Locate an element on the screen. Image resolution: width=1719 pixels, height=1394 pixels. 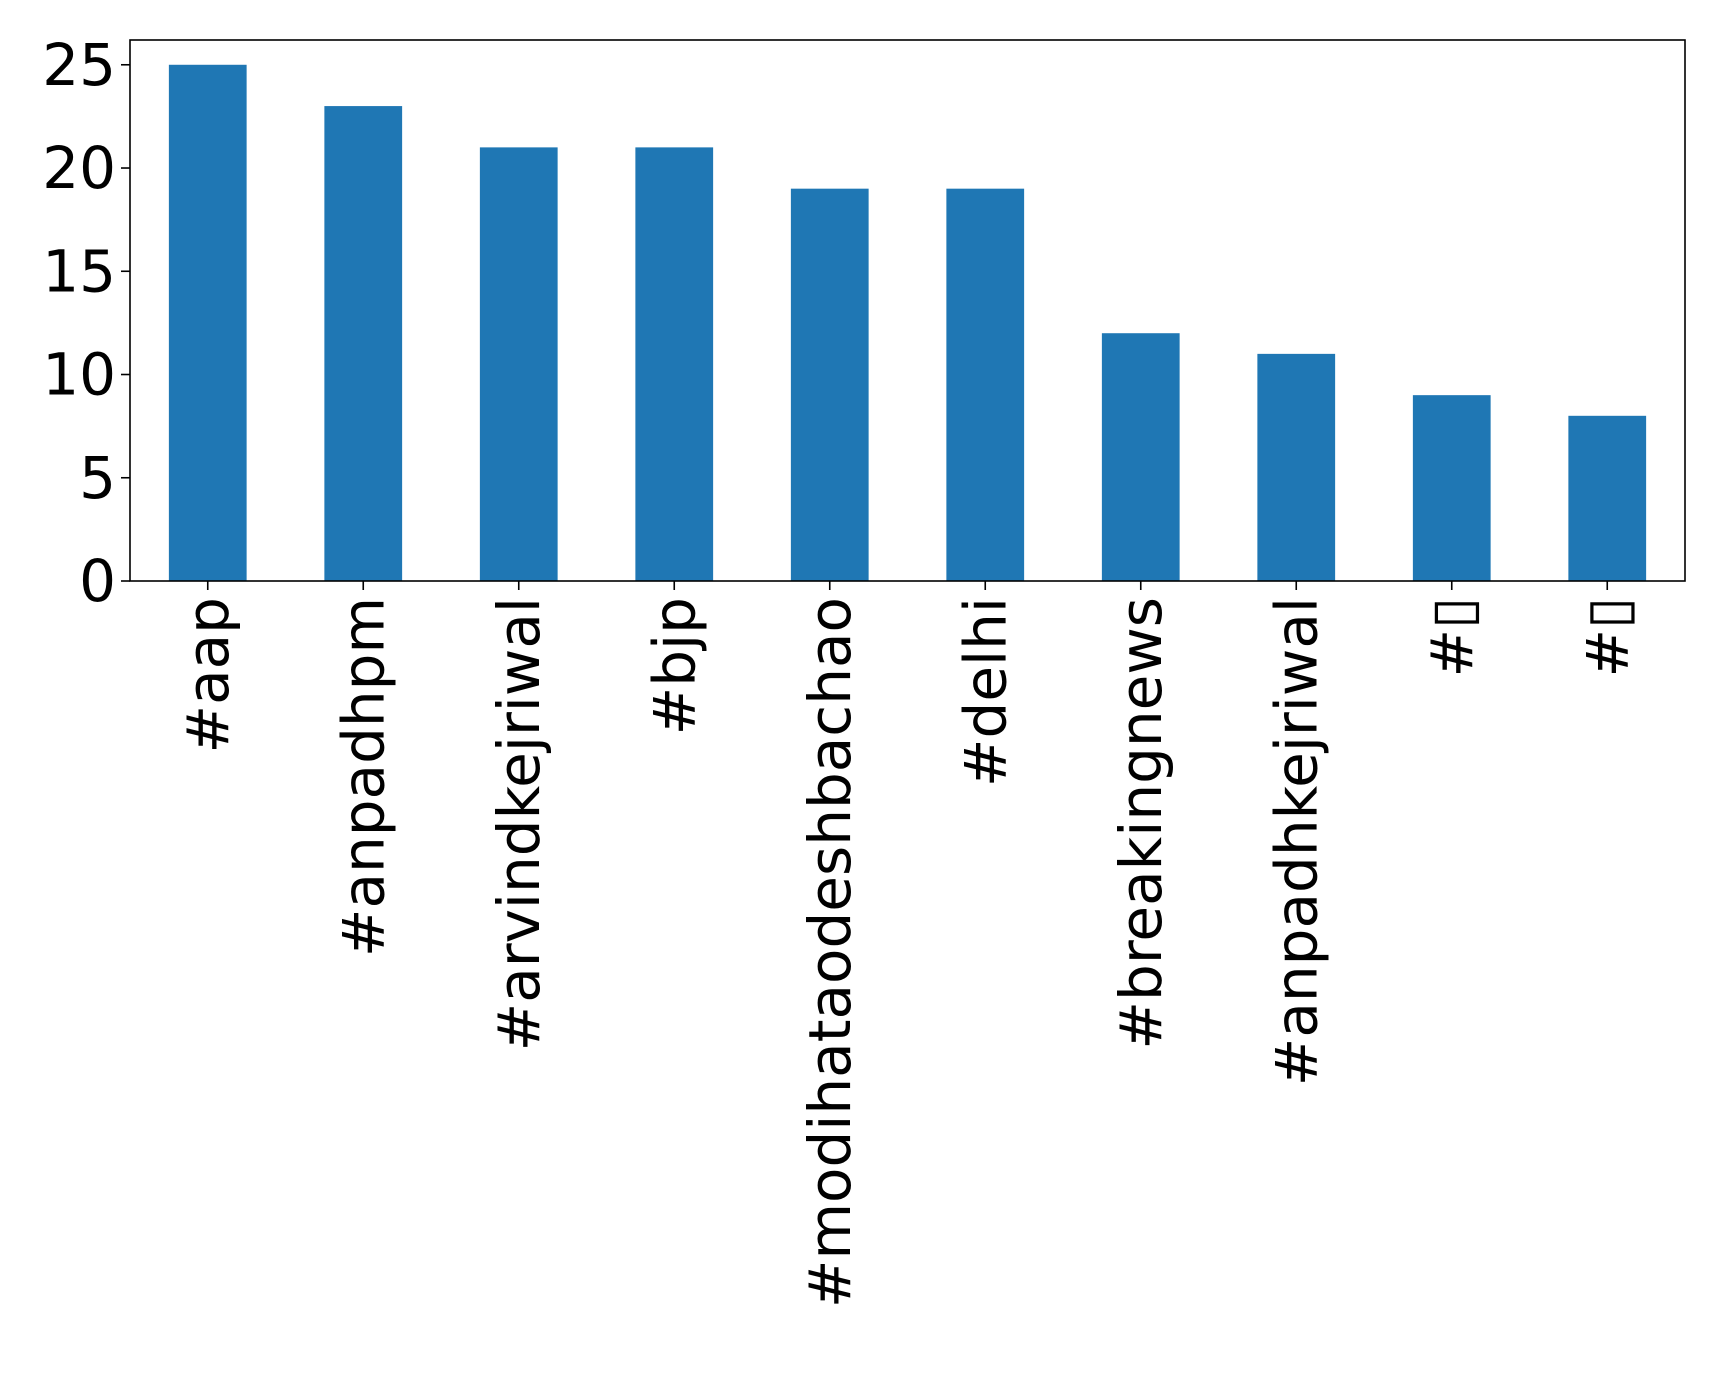
y-tick-label-4: 20 is located at coordinates (79, 168).